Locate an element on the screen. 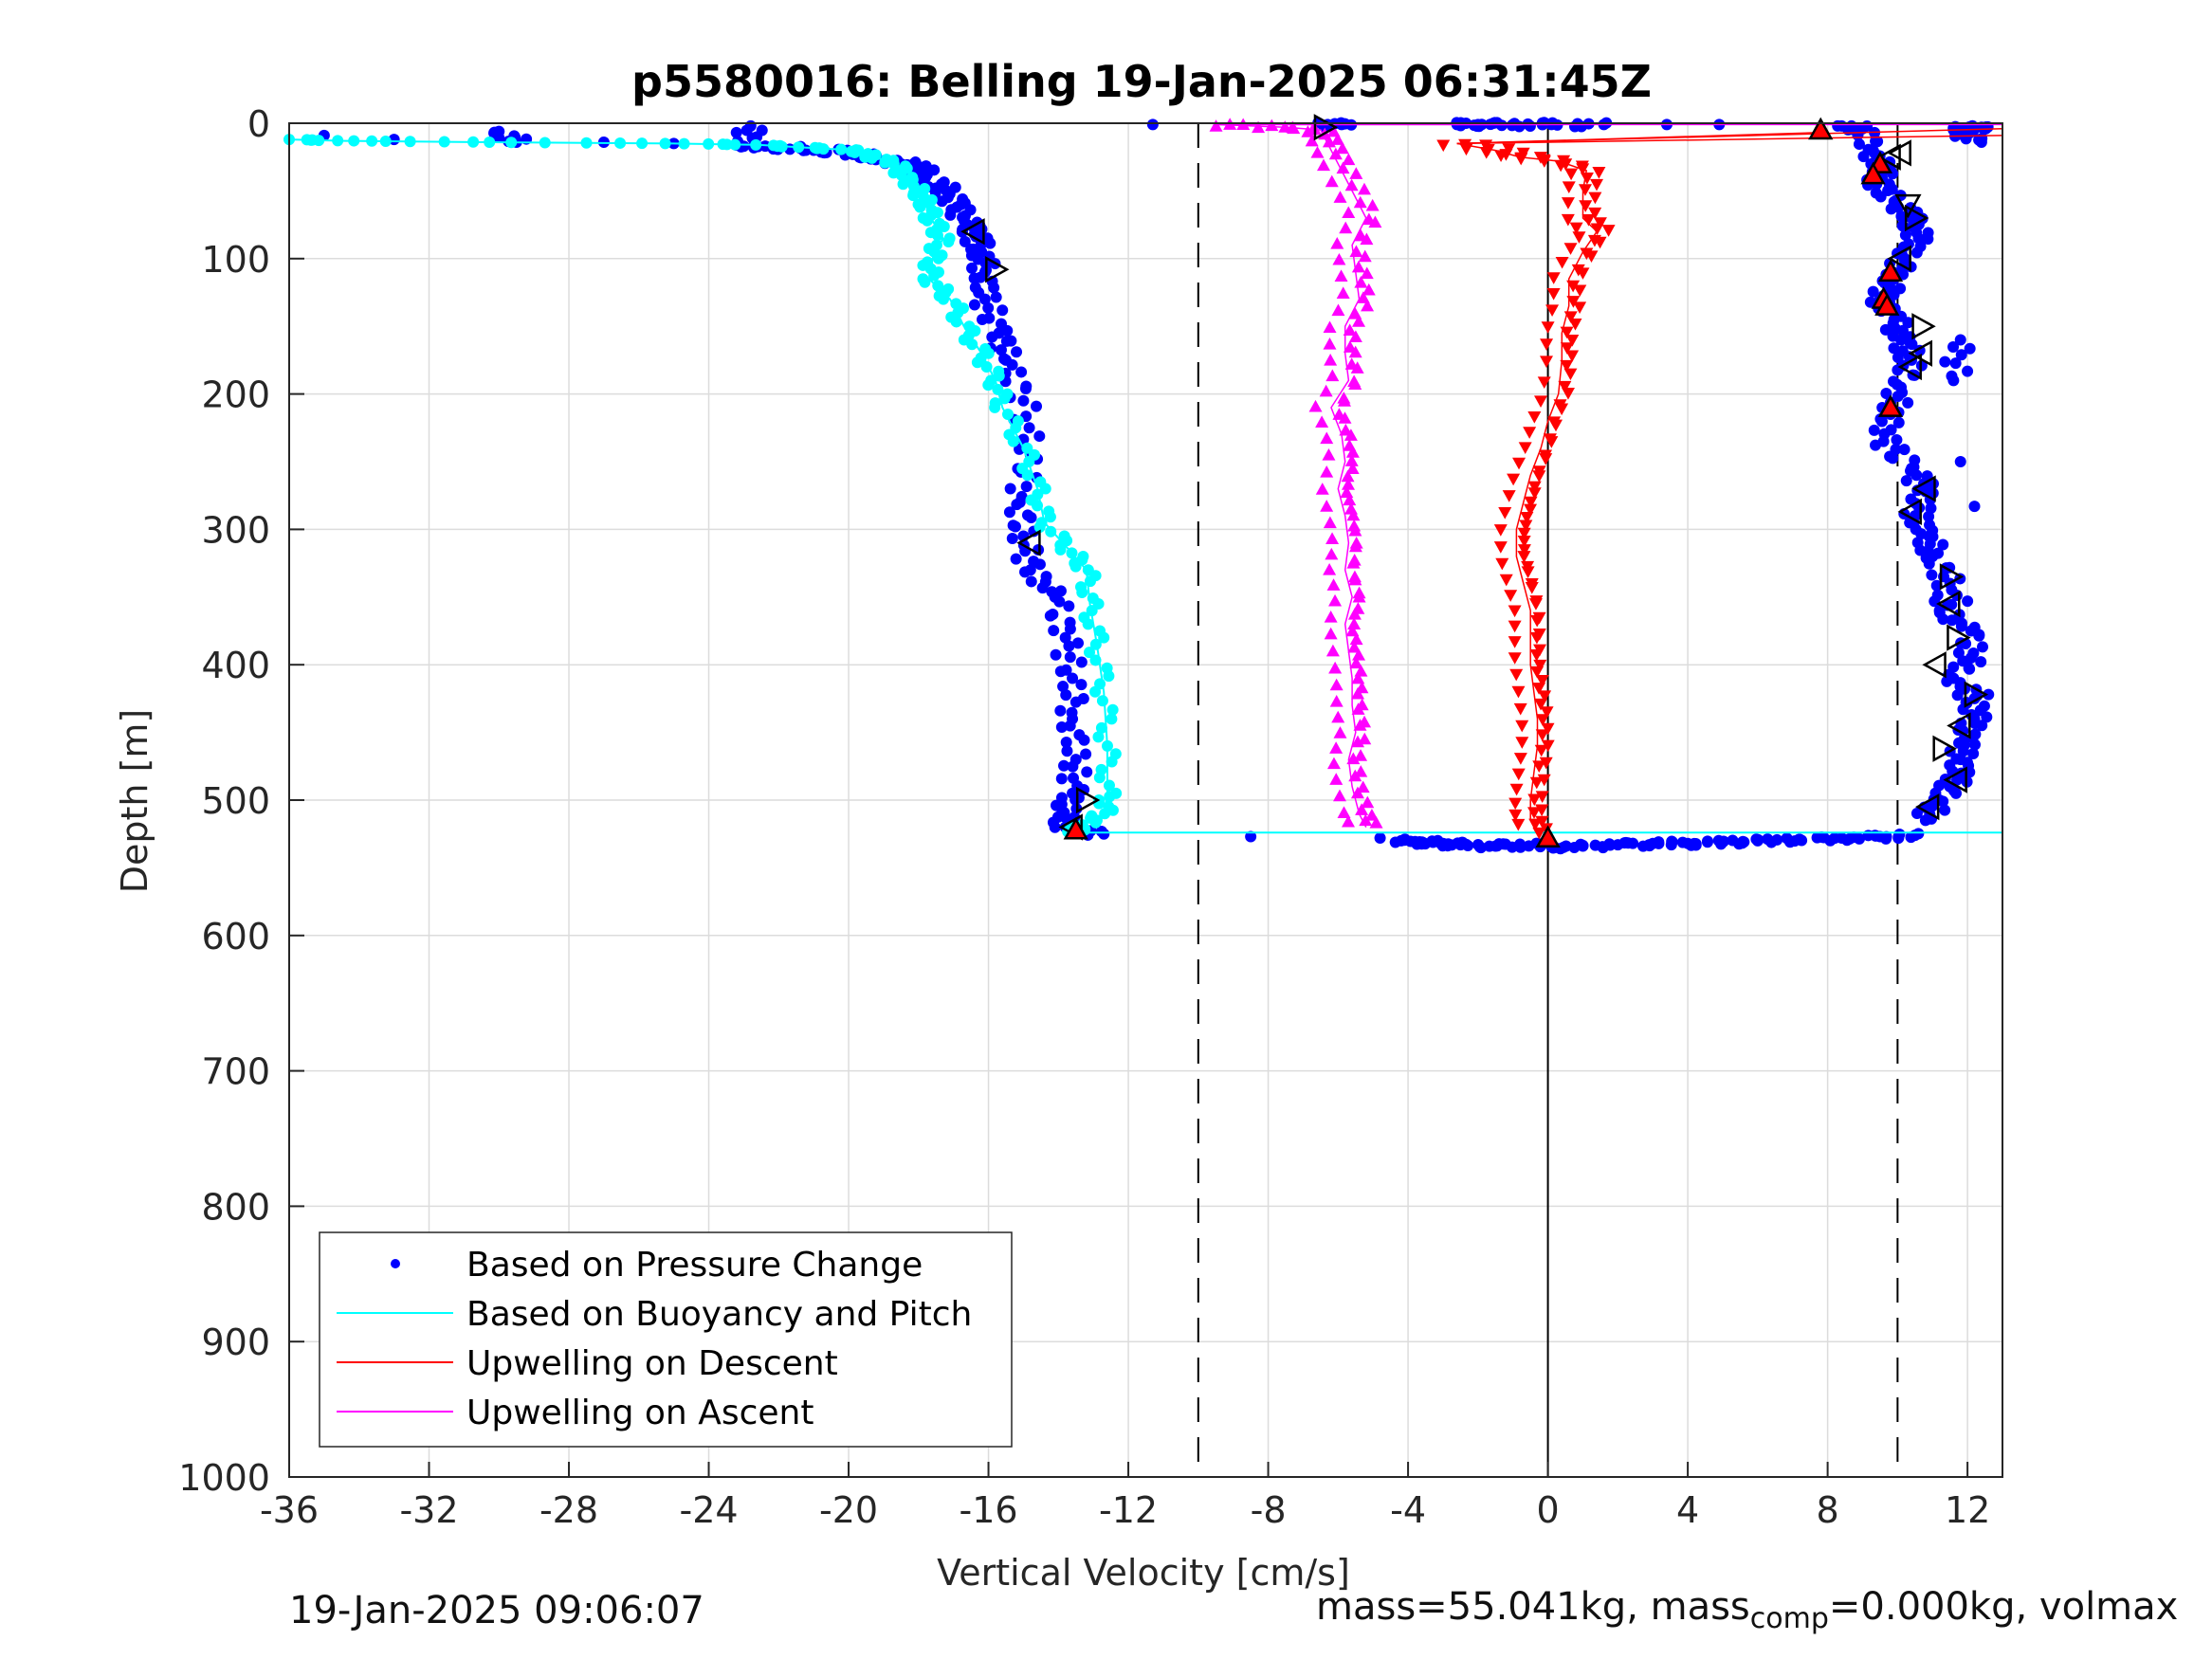  descent-upwelling-line is located at coordinates (1527, 488).